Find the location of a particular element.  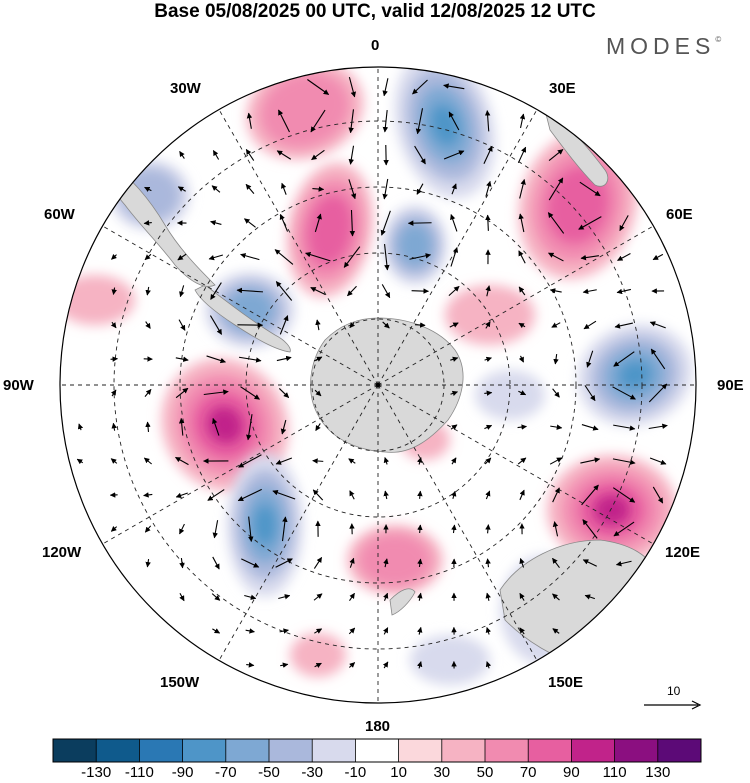

colorbar-tick-label: -70 is located at coordinates (225, 772).